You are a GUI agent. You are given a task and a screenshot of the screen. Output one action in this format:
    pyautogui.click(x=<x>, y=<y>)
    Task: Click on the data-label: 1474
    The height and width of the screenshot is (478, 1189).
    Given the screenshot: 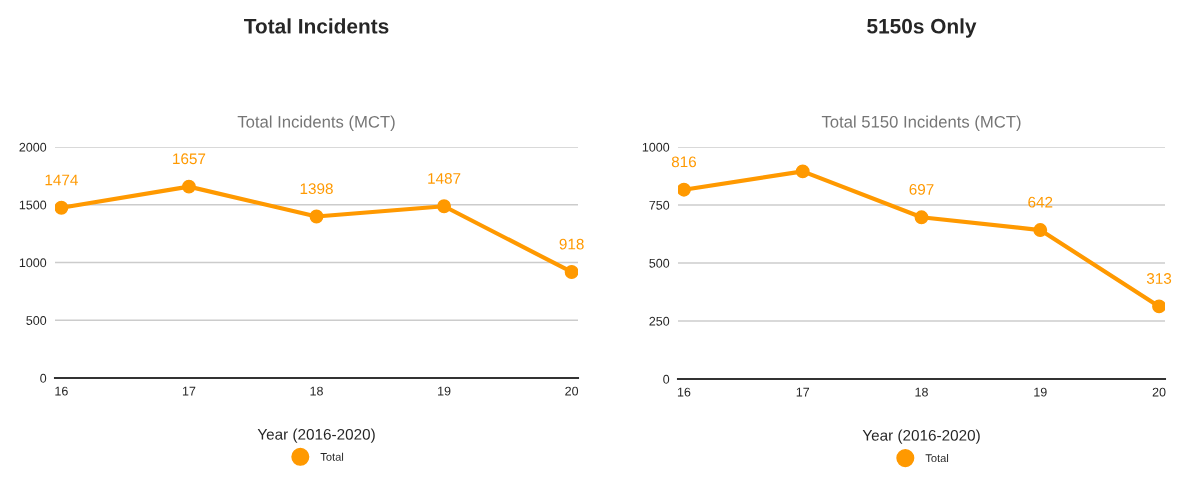 What is the action you would take?
    pyautogui.click(x=61, y=180)
    